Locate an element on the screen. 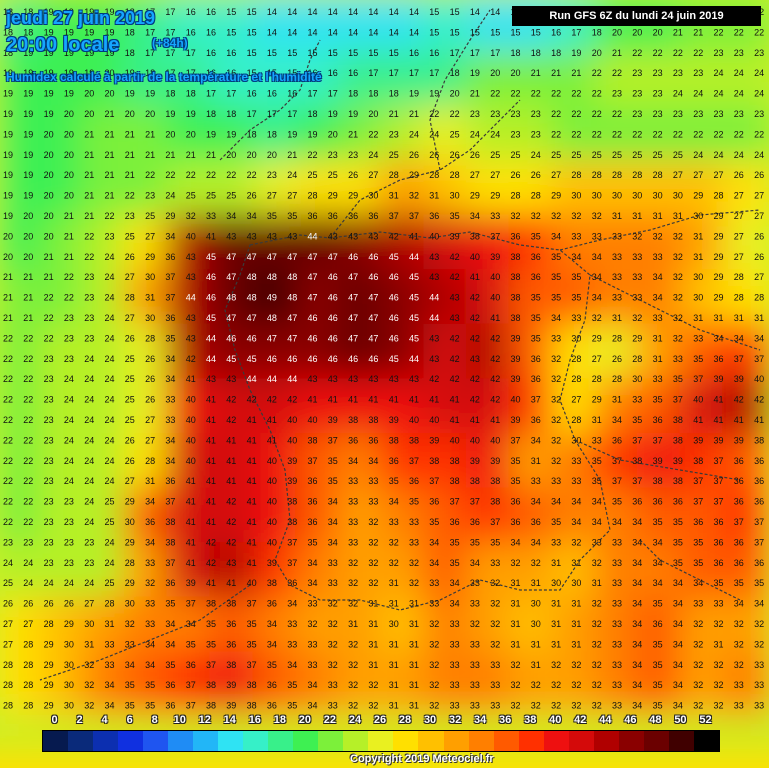 The image size is (769, 768). grid-value: 27 is located at coordinates (739, 216).